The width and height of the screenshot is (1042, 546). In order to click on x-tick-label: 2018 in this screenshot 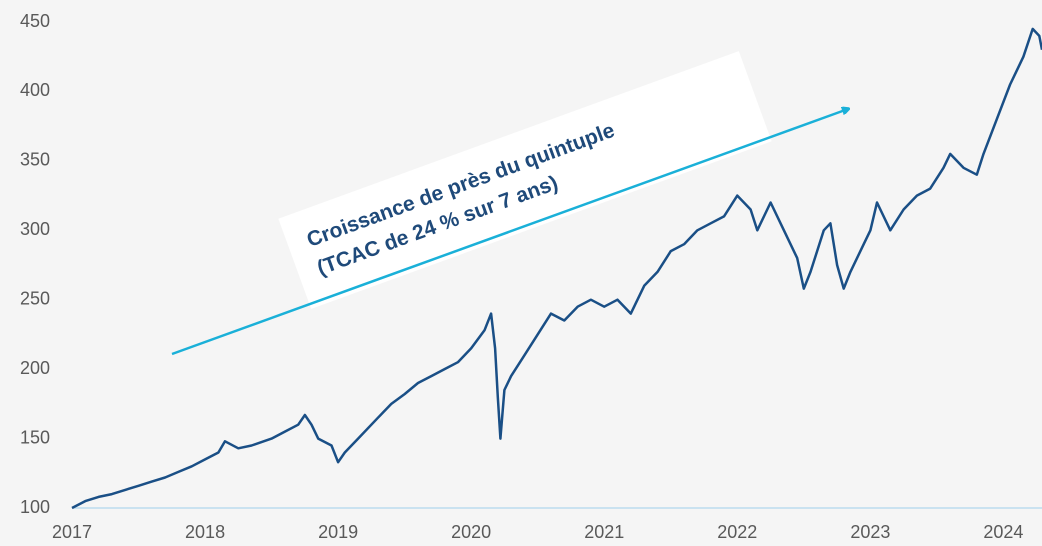, I will do `click(205, 532)`.